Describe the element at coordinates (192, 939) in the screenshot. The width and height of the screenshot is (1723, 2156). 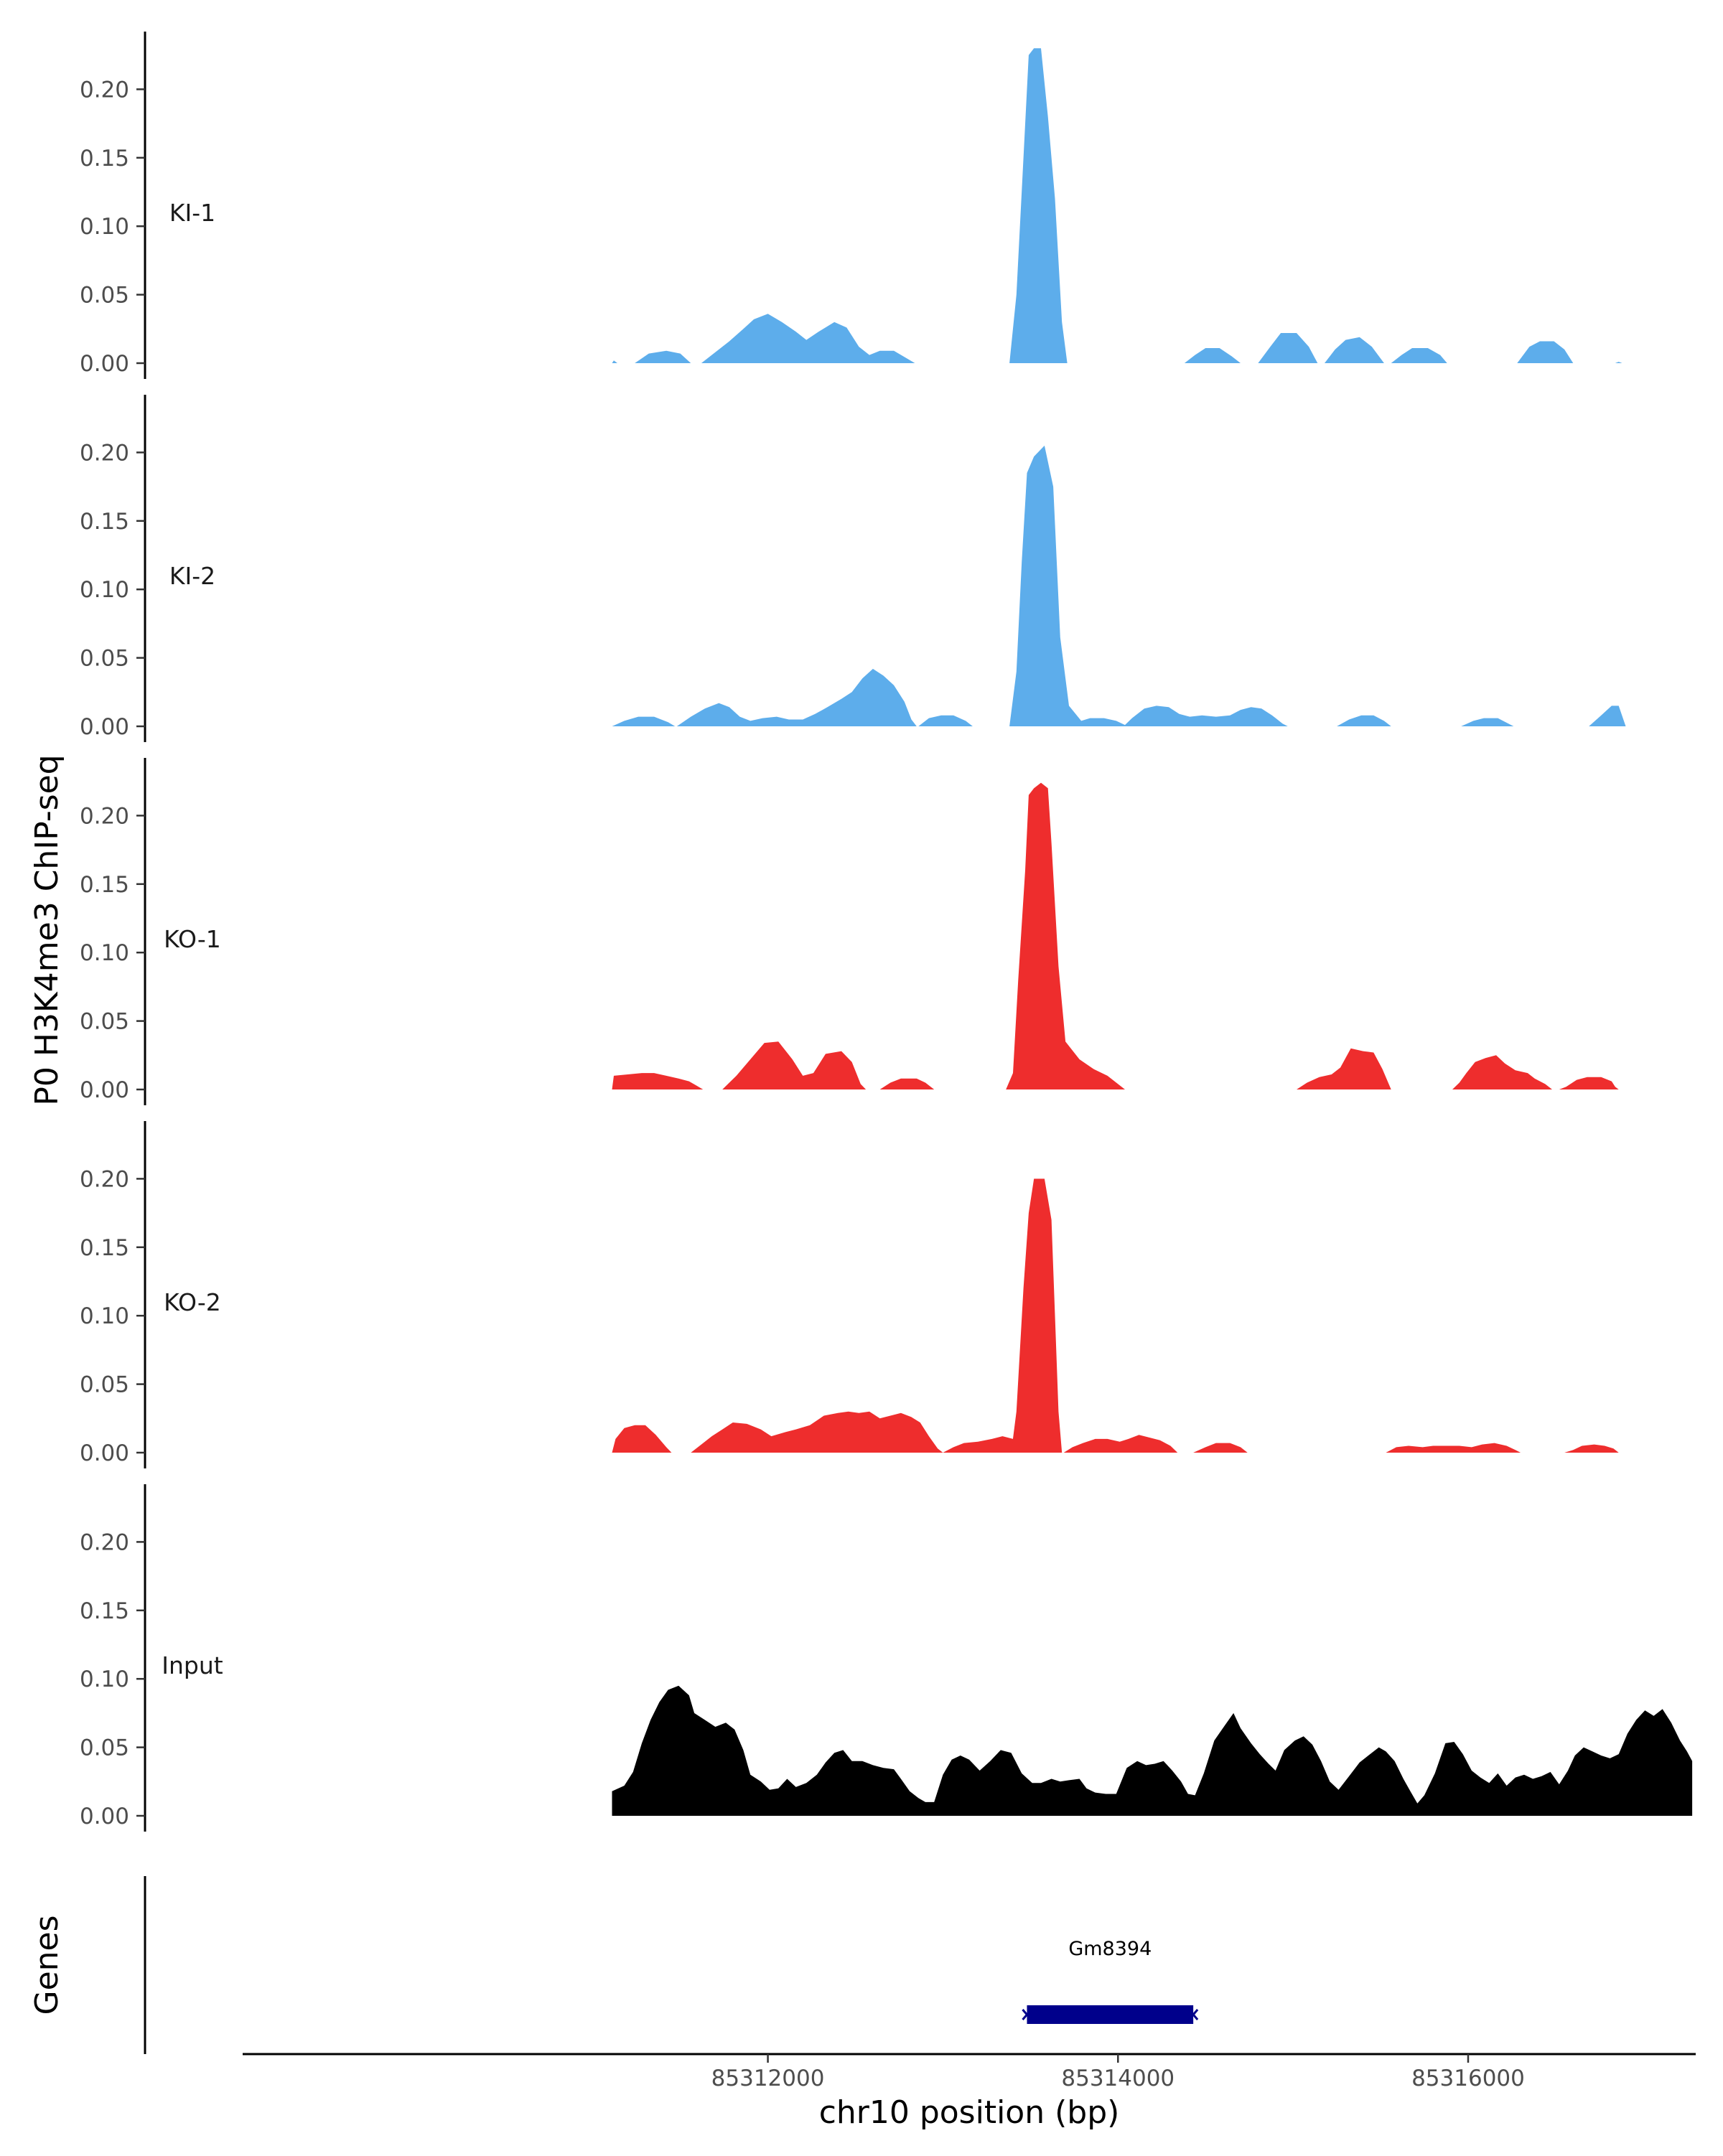
I see `track-label: KO-1` at that location.